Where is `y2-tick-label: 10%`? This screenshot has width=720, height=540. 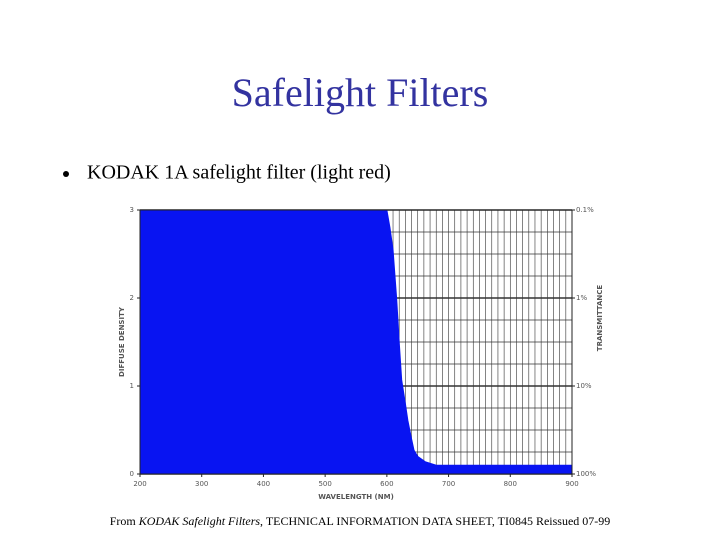
y2-tick-label: 10% is located at coordinates (584, 386).